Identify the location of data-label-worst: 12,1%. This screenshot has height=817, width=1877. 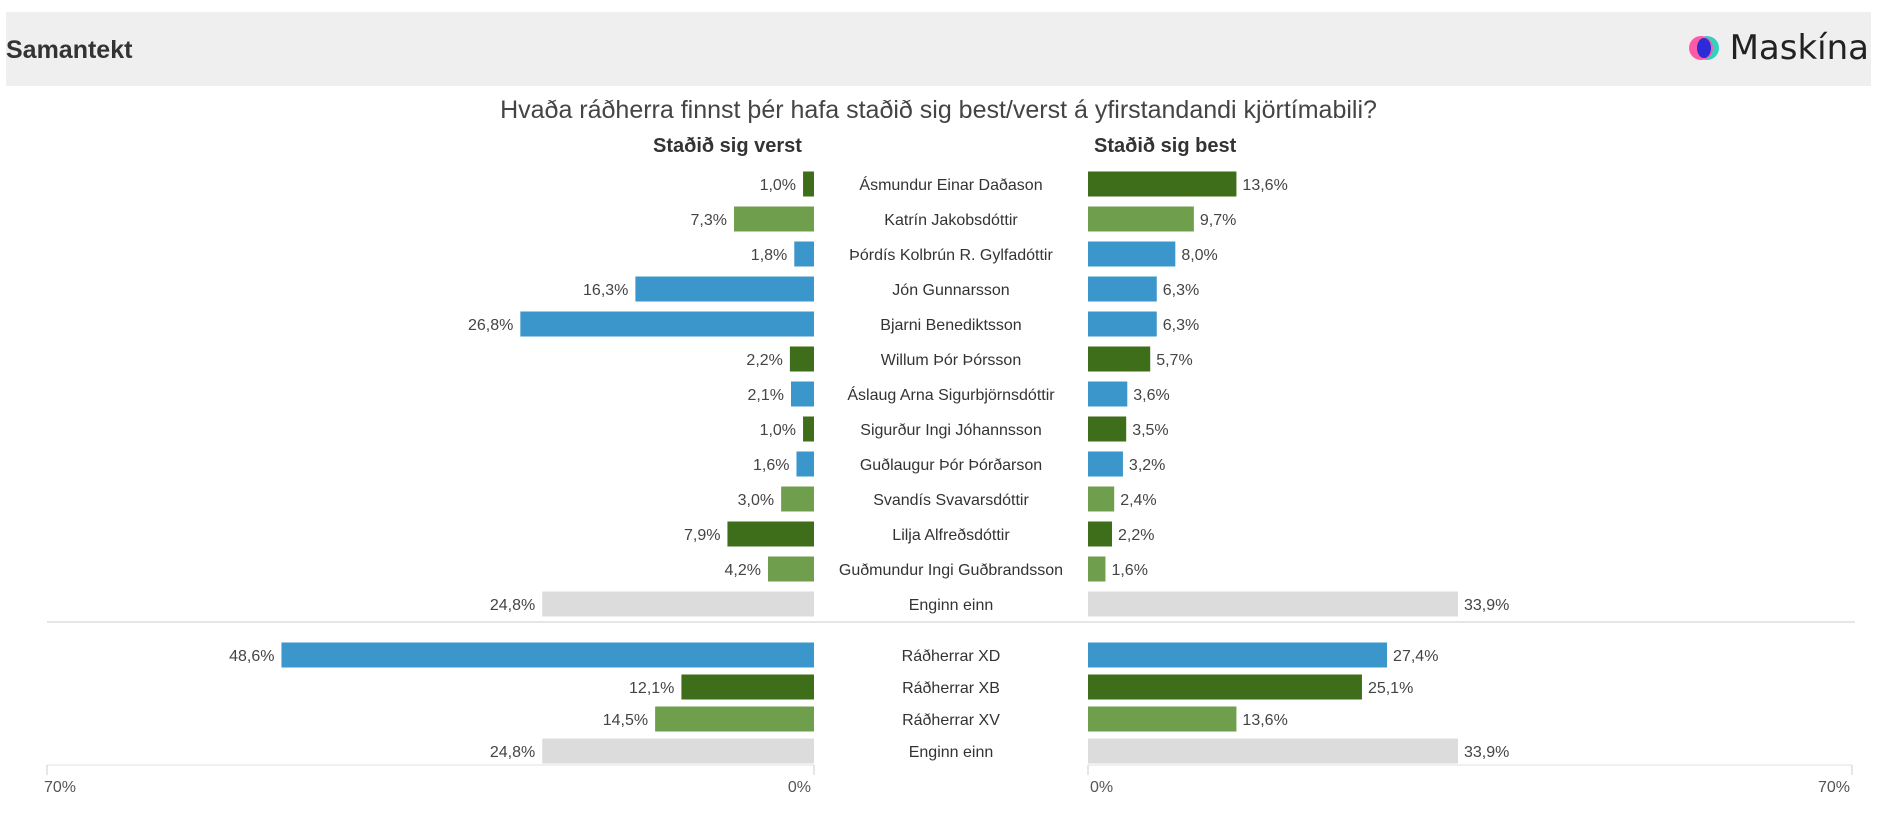
(651, 688).